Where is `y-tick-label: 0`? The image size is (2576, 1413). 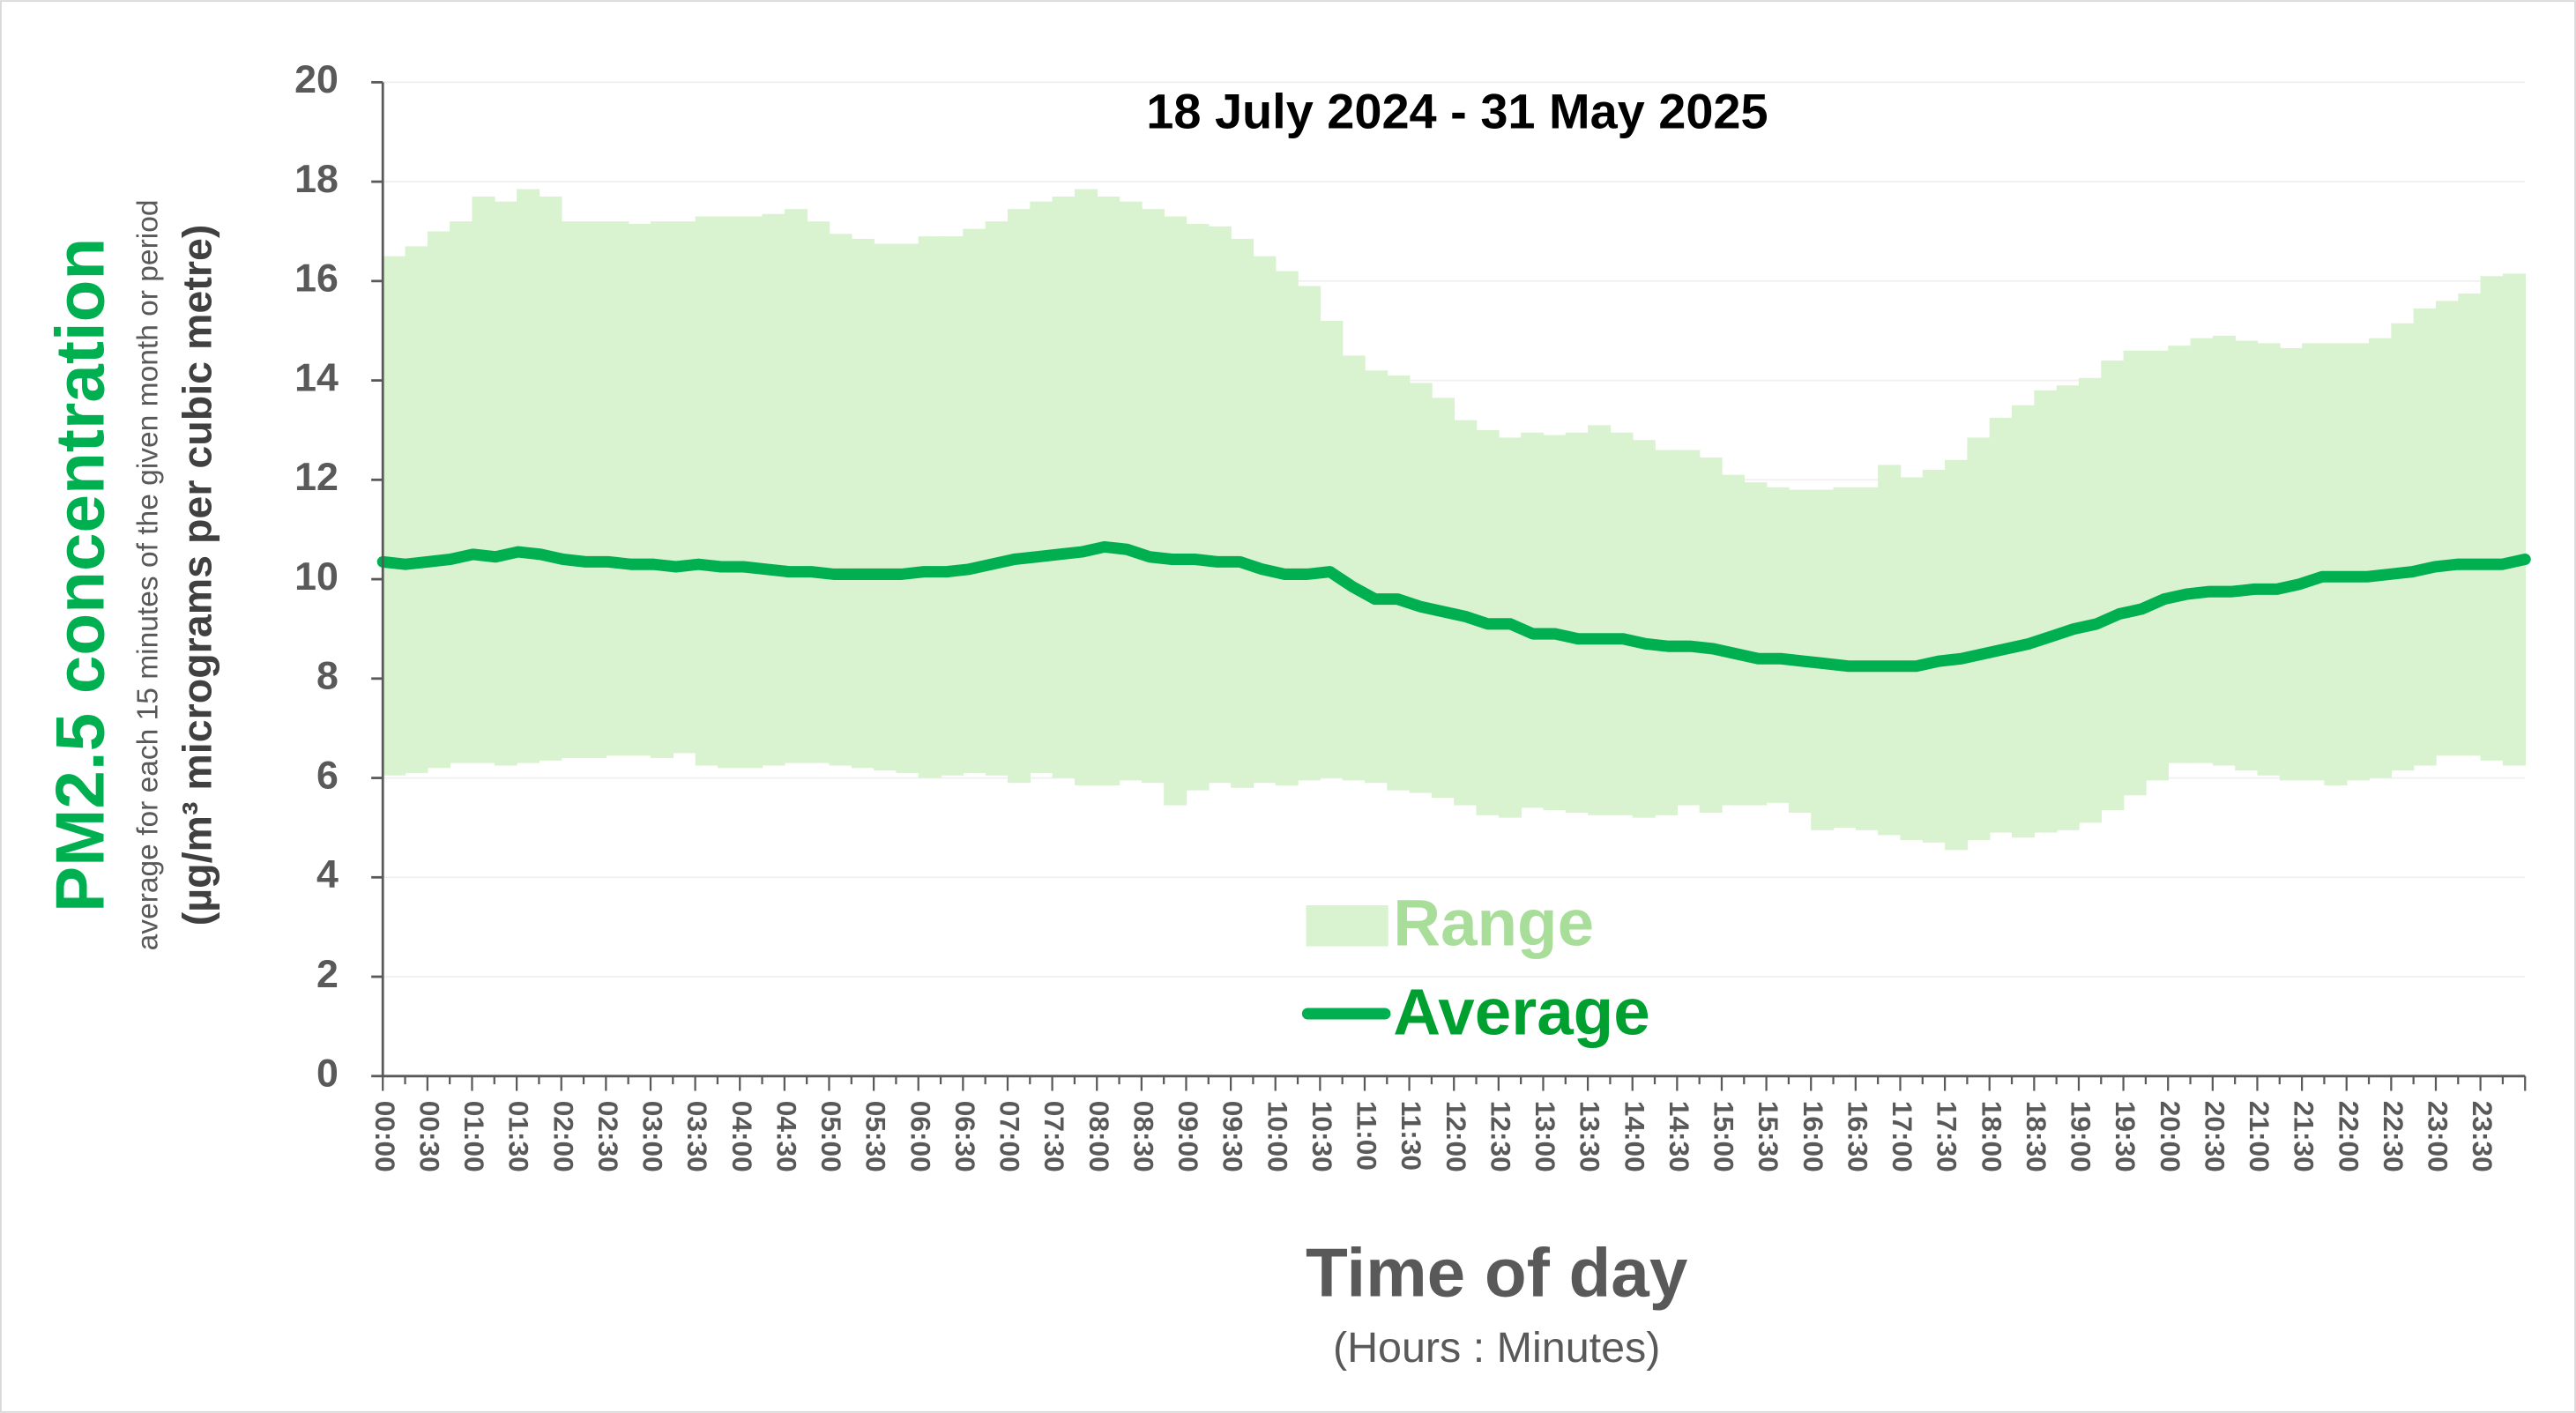 y-tick-label: 0 is located at coordinates (327, 1074).